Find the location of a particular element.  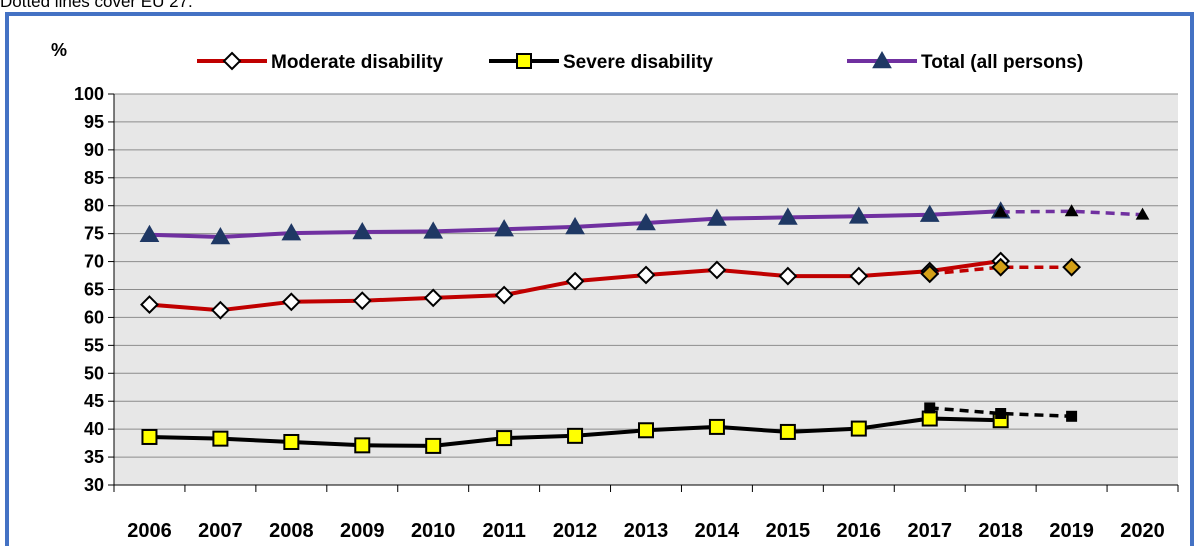

y-tick-label-65: 65 is located at coordinates (94, 290).